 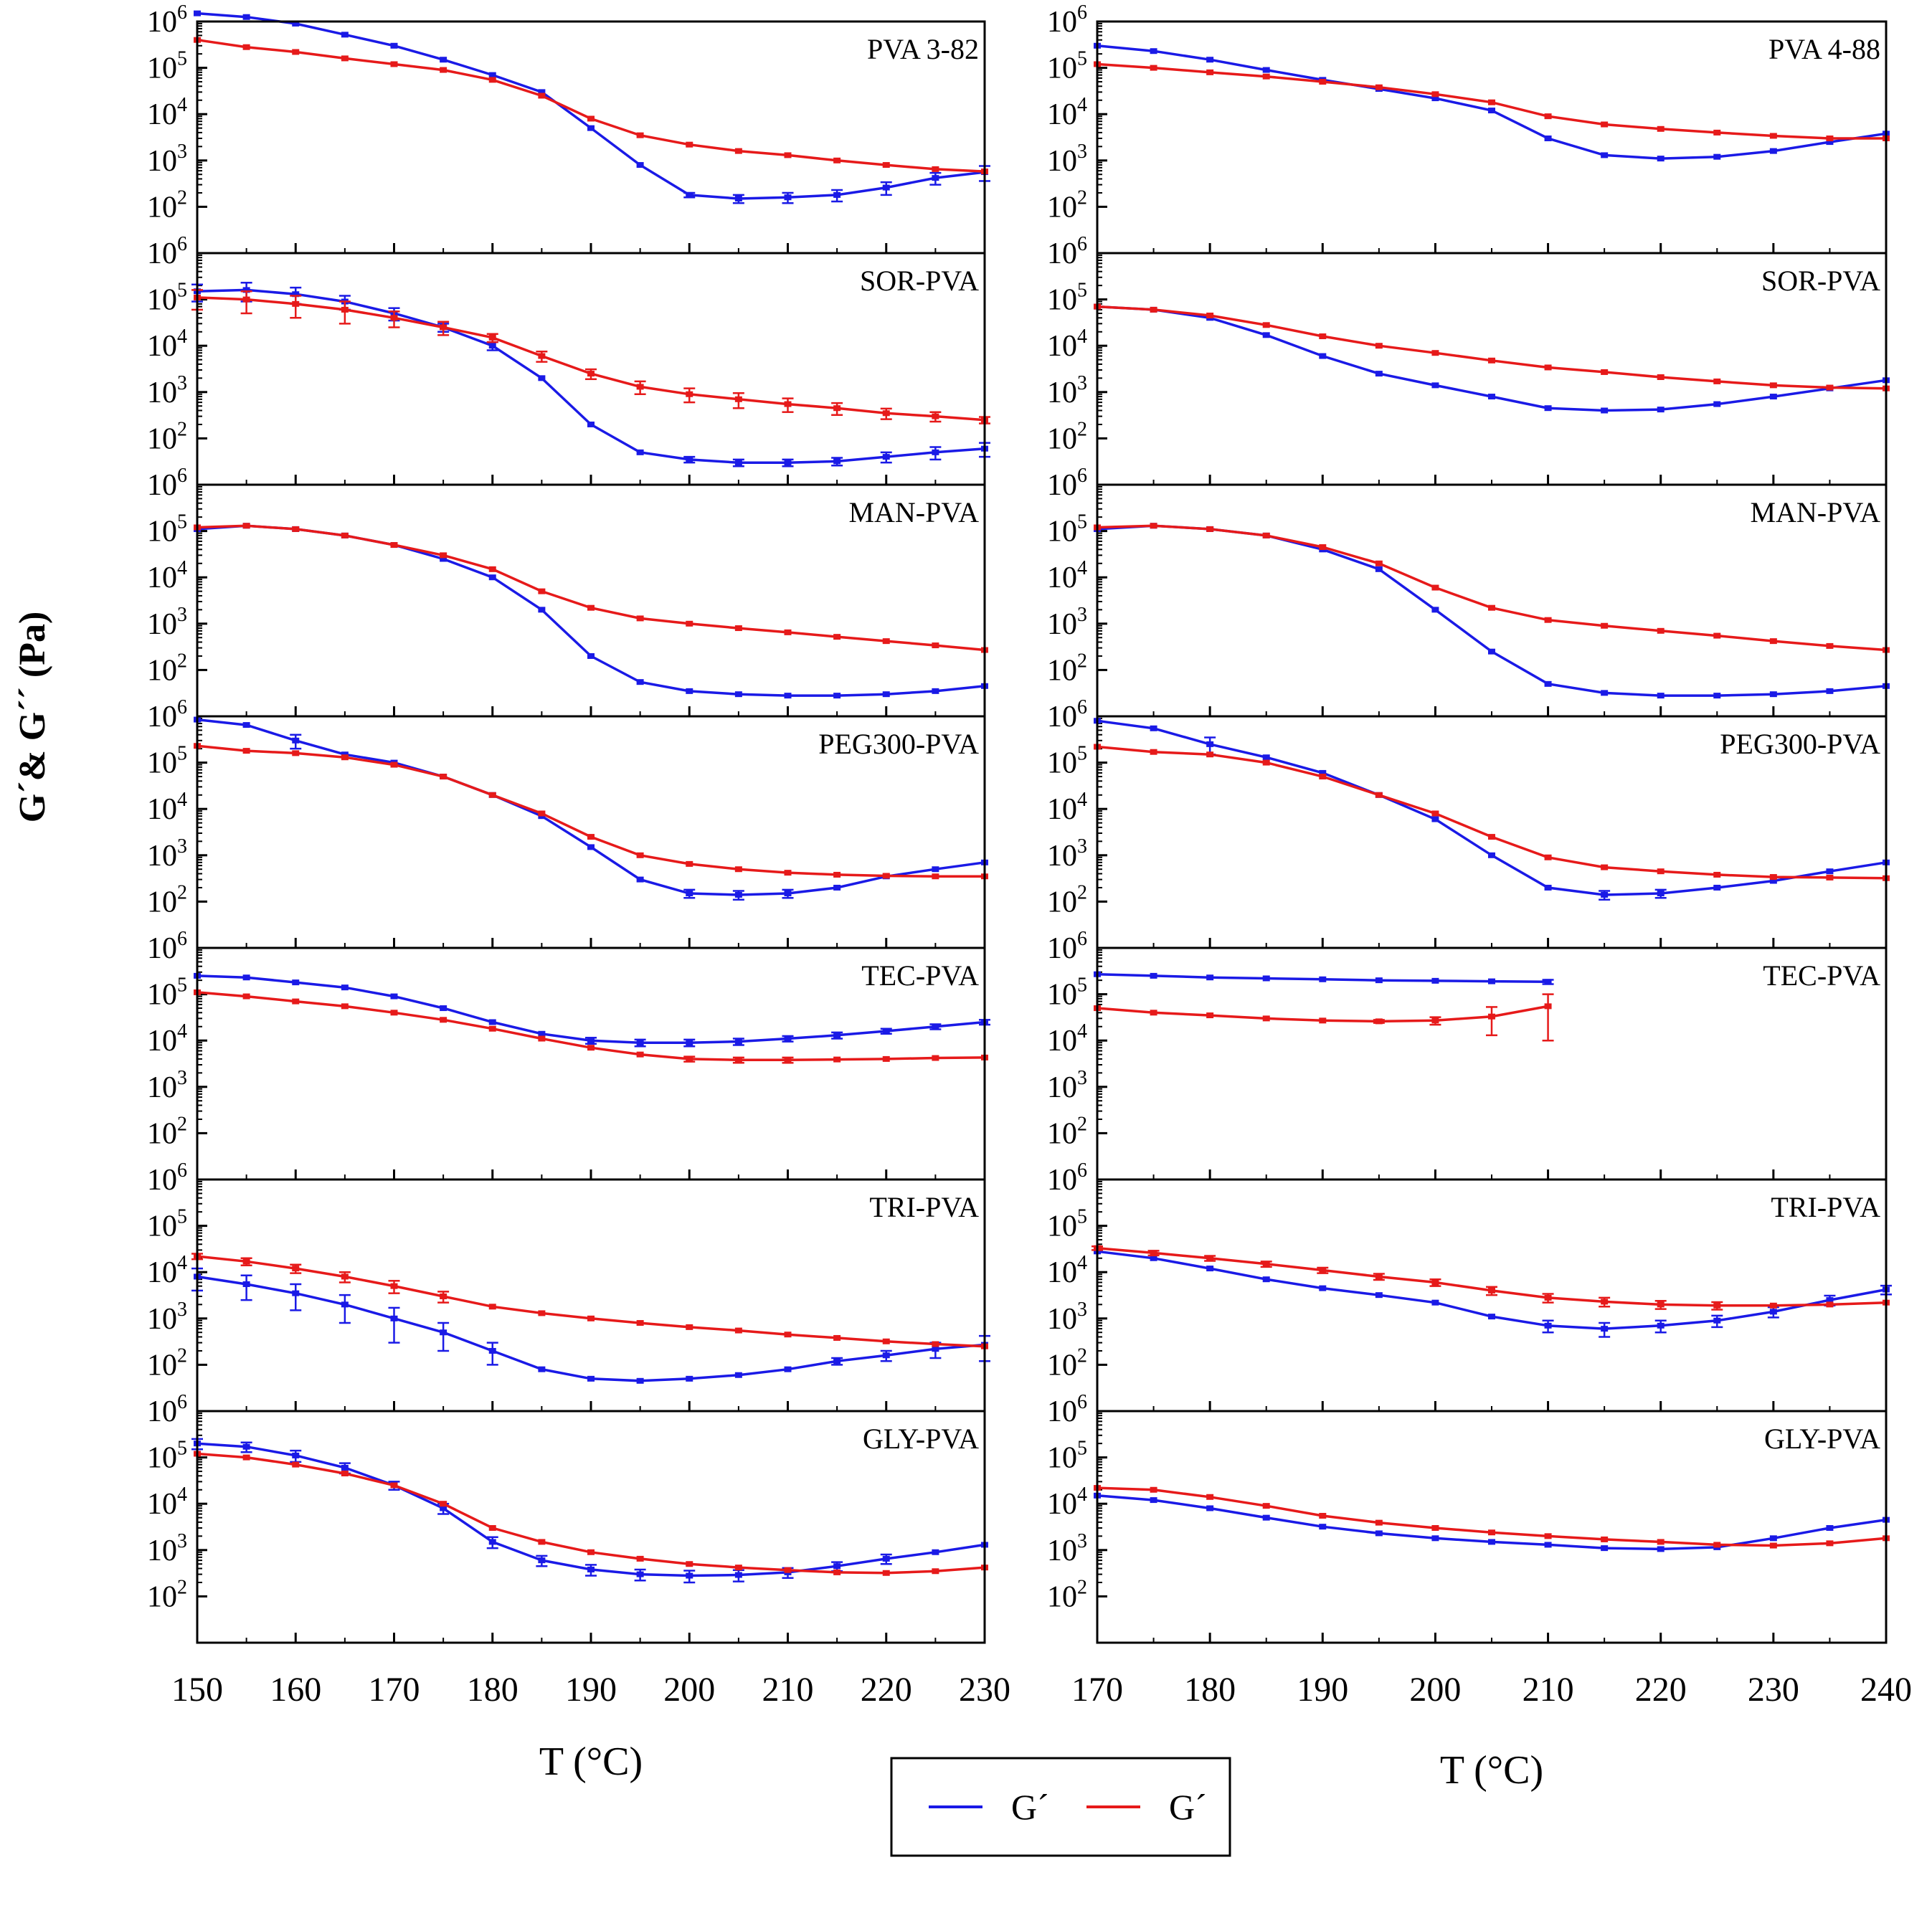 I want to click on panel-title: TEC-PVA, so click(x=1821, y=975).